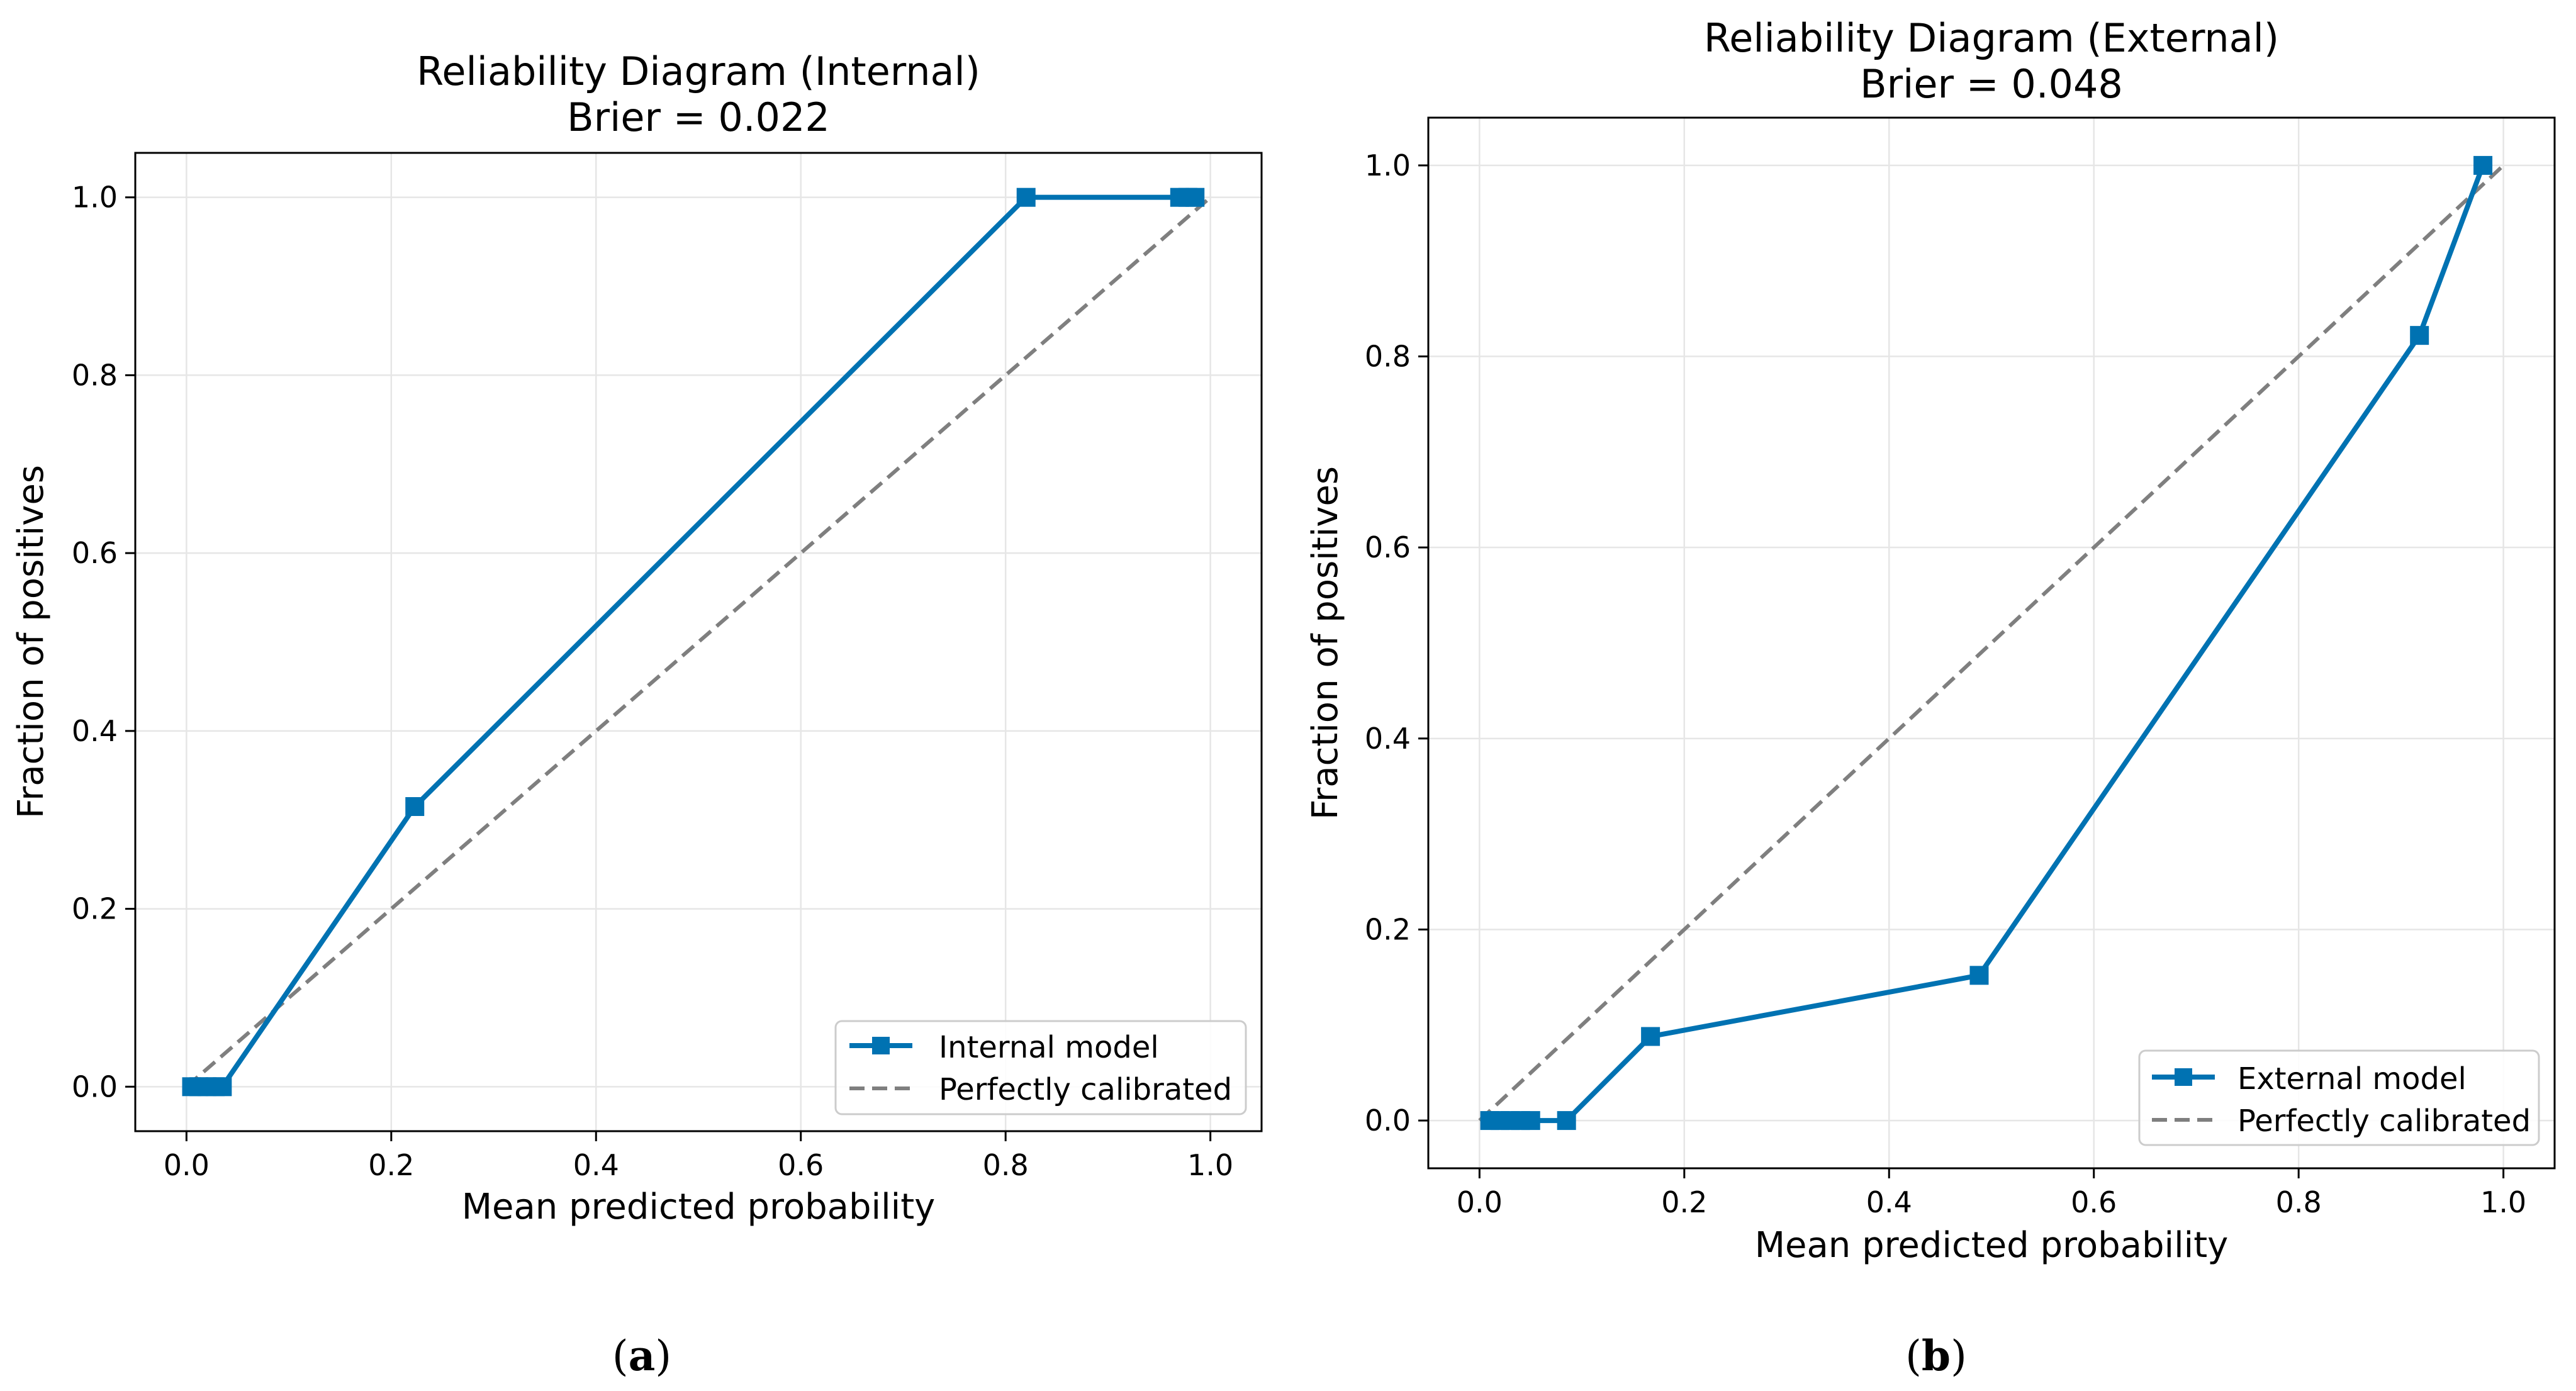 Image resolution: width=2576 pixels, height=1391 pixels. Describe the element at coordinates (1049, 1047) in the screenshot. I see `legend-label-model: Internal model` at that location.